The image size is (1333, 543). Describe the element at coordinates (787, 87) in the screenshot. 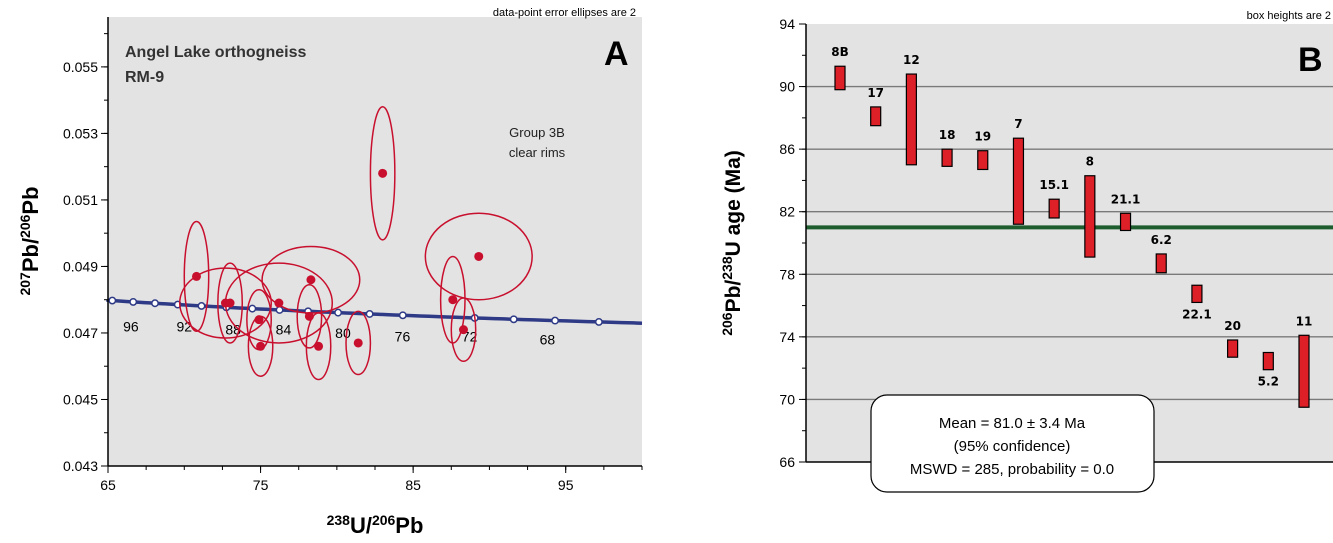

I see `y-tick-label-b: 90` at that location.